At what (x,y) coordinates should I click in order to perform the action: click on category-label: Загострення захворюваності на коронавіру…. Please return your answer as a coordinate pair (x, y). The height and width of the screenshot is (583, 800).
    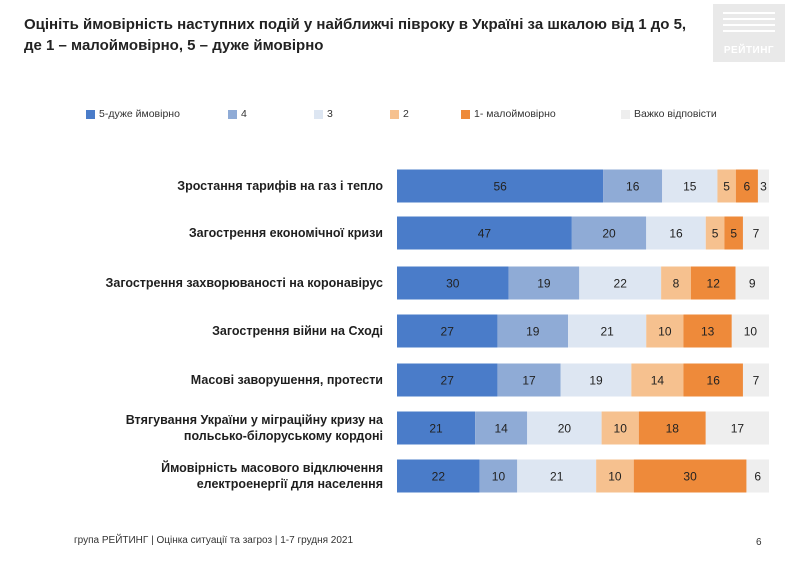
    Looking at the image, I should click on (244, 283).